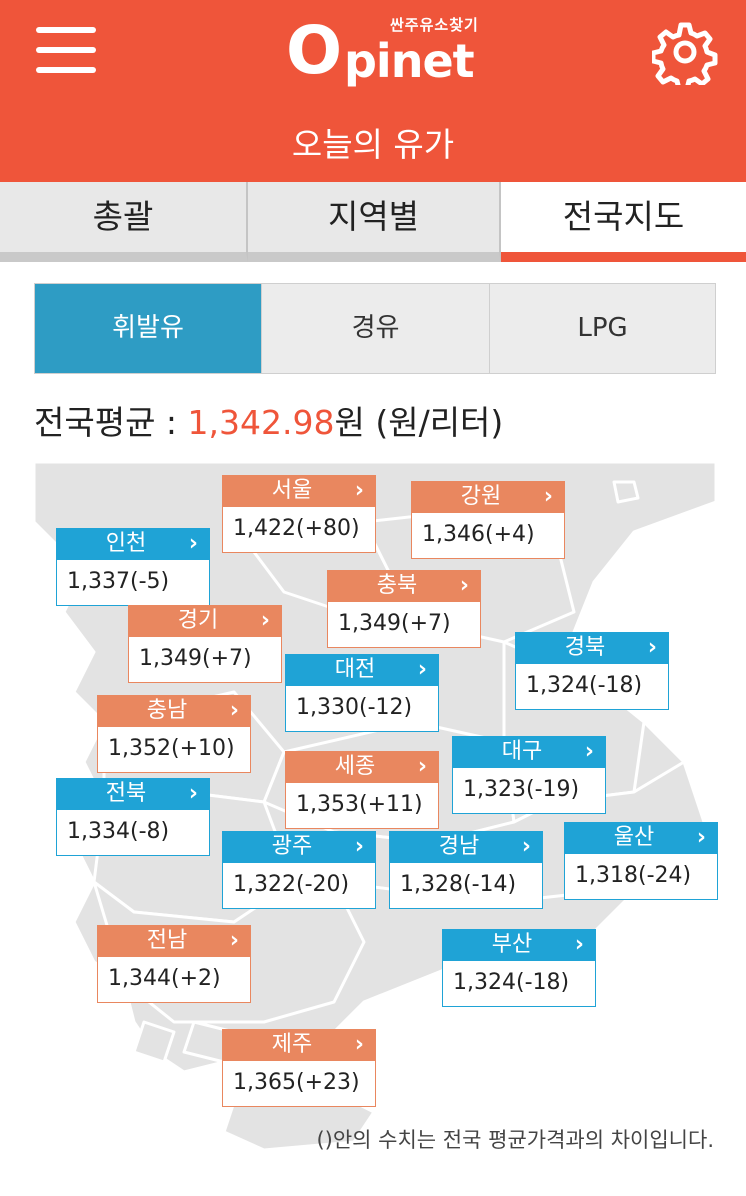 Image resolution: width=746 pixels, height=1196 pixels. Describe the element at coordinates (488, 497) in the screenshot. I see `region-name: 강원` at that location.